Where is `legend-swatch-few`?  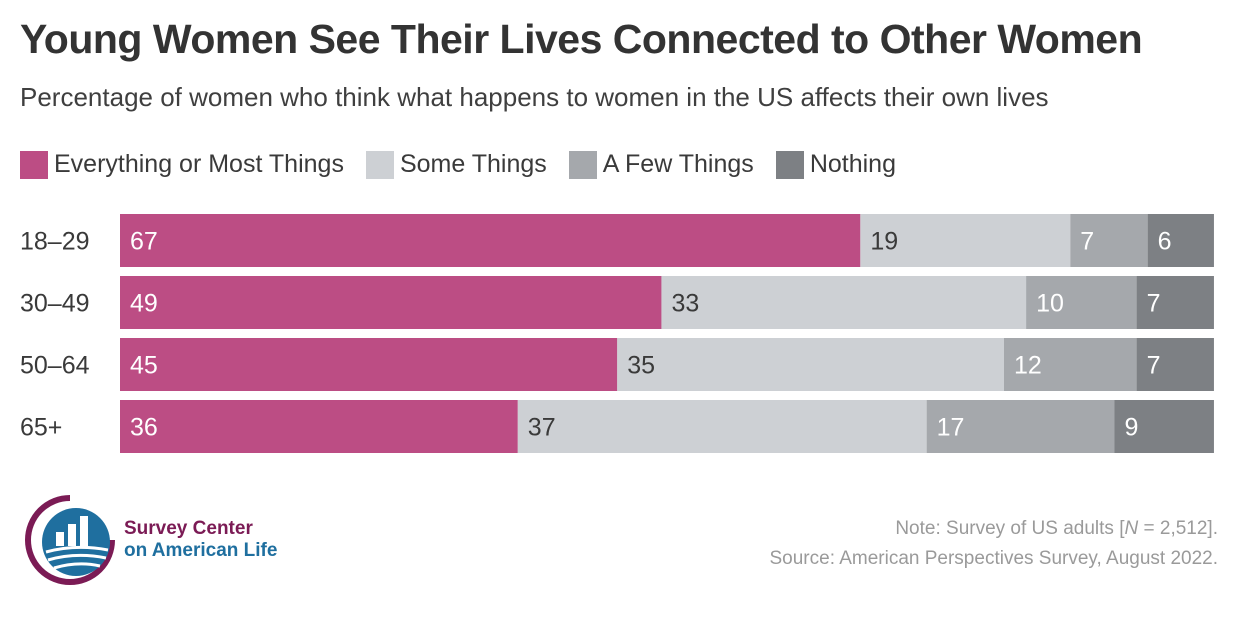
legend-swatch-few is located at coordinates (582, 164).